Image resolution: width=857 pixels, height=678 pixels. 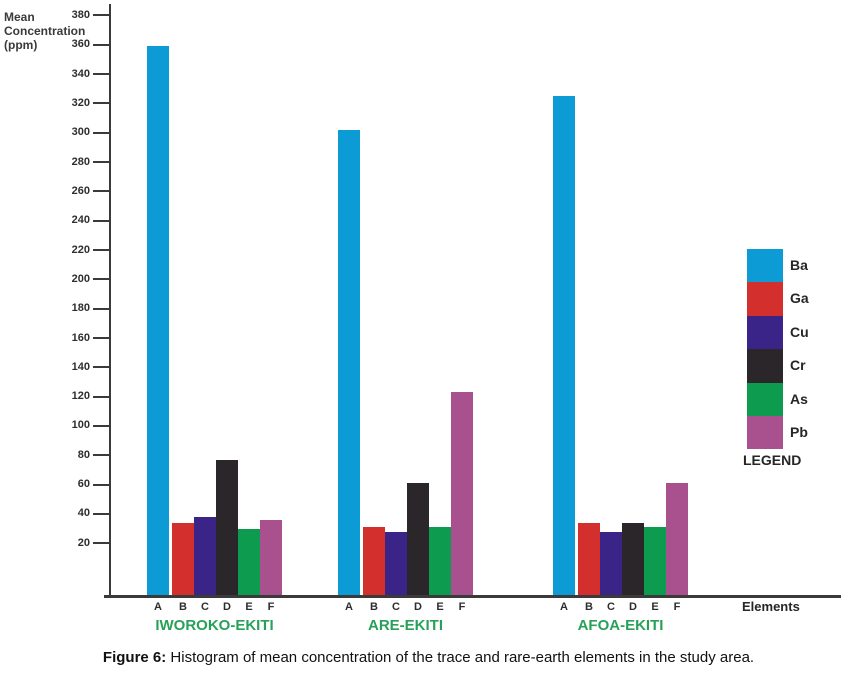 I want to click on bar-are-ekiti-b, so click(x=374, y=561).